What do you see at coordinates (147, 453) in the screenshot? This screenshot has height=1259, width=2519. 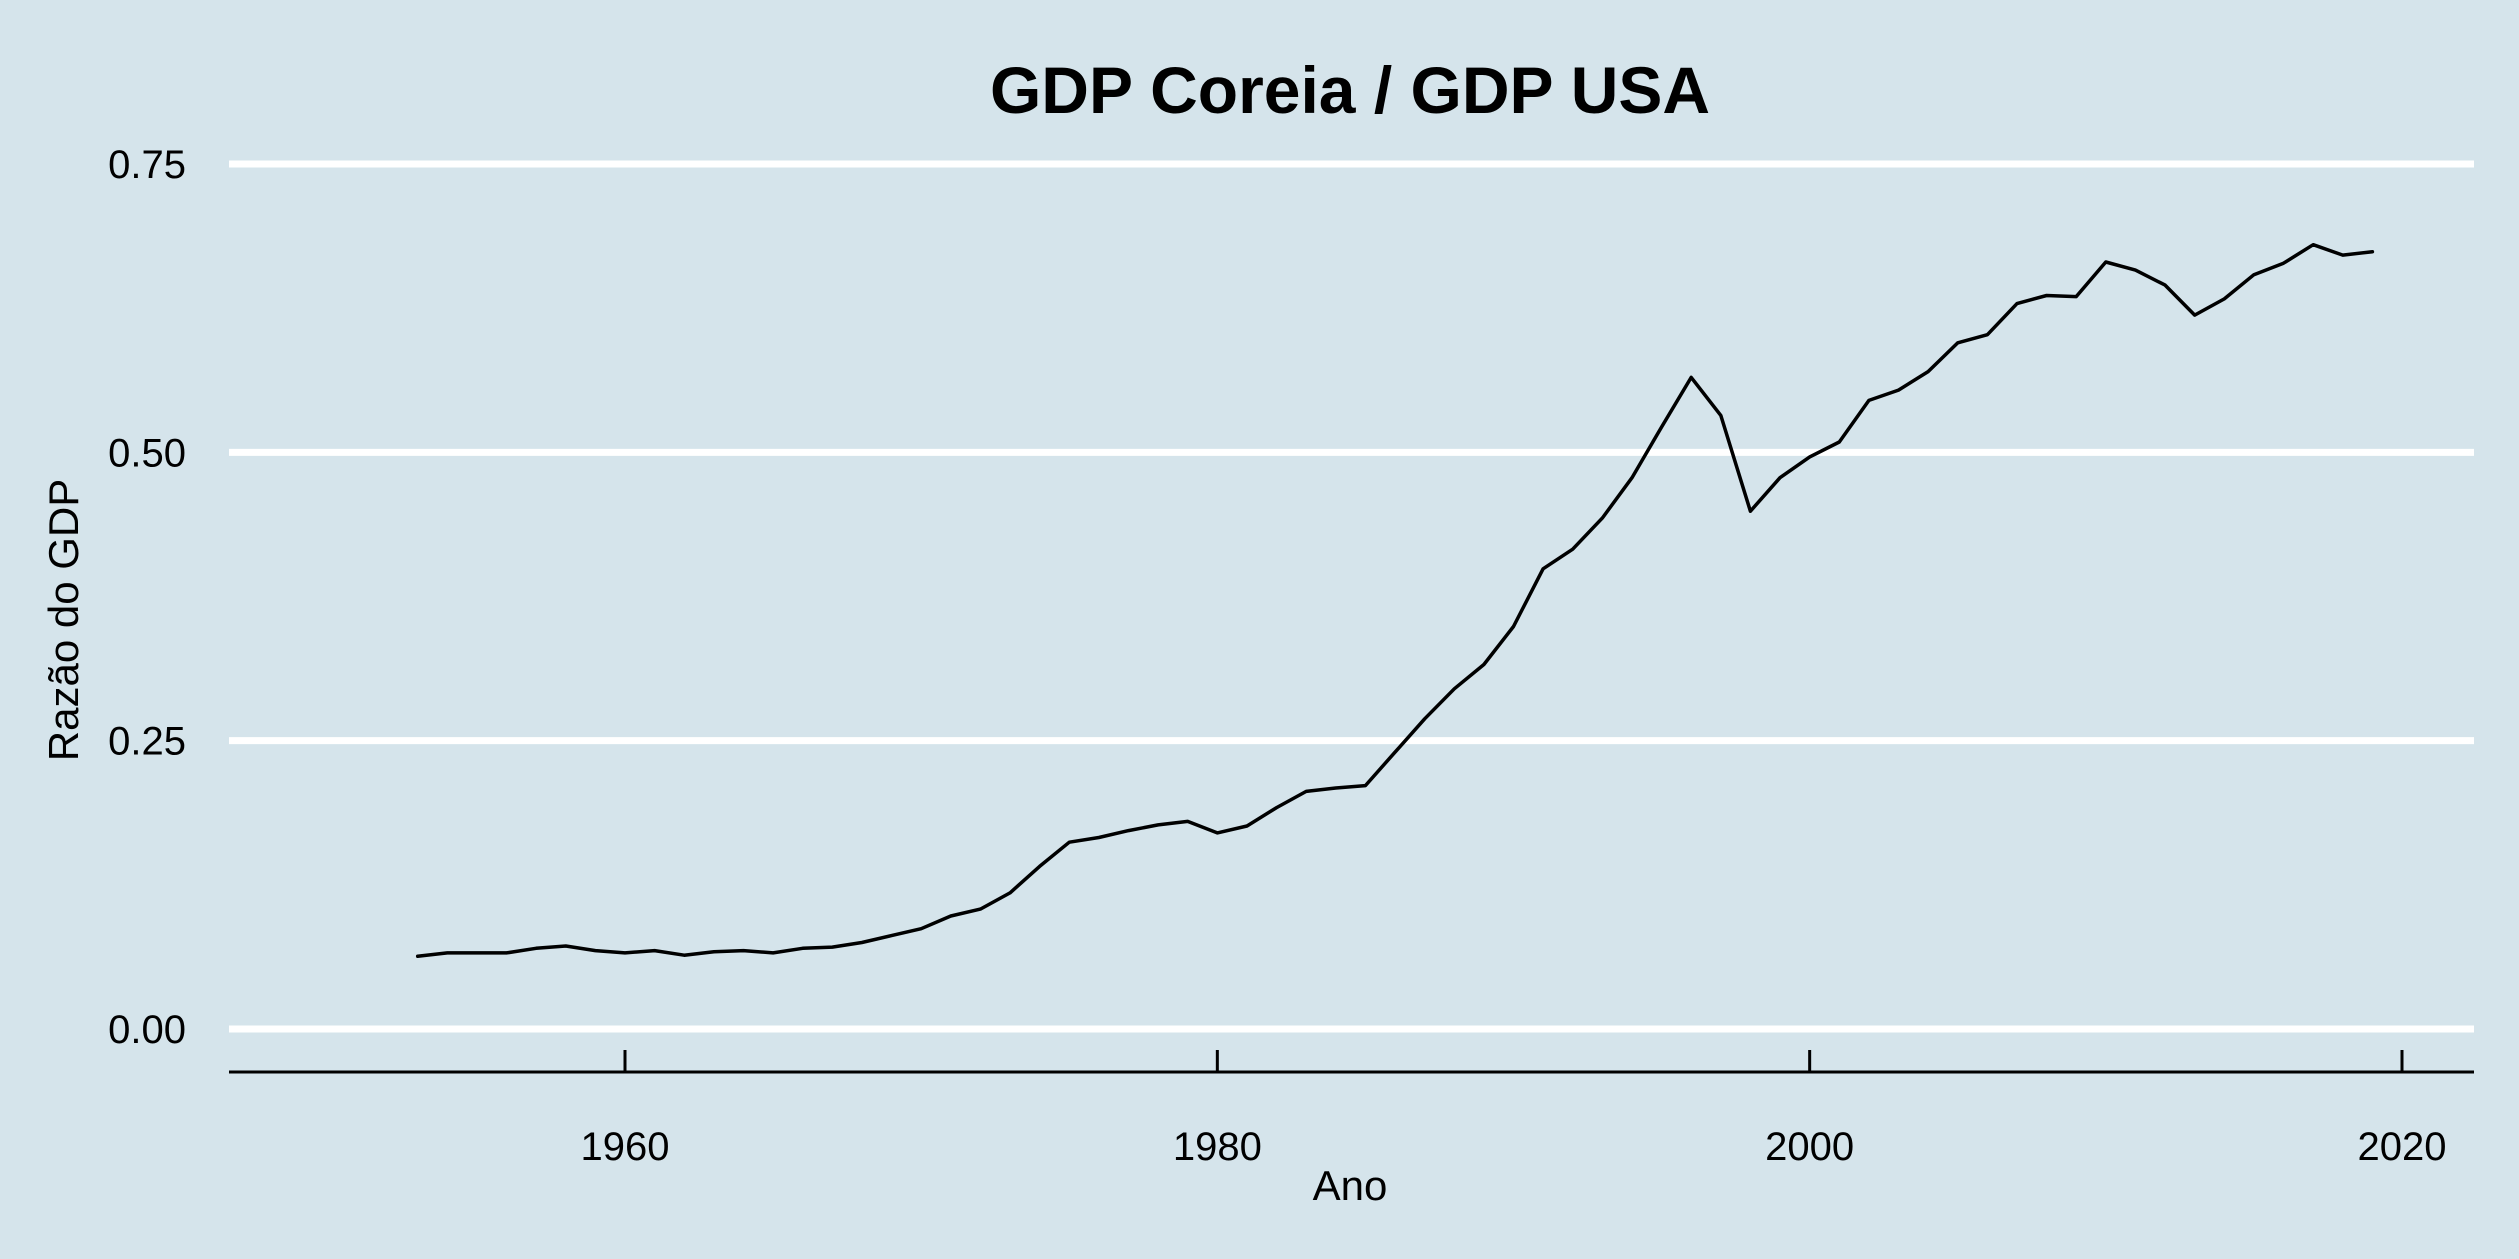 I see `y-tick-label: 0.50` at bounding box center [147, 453].